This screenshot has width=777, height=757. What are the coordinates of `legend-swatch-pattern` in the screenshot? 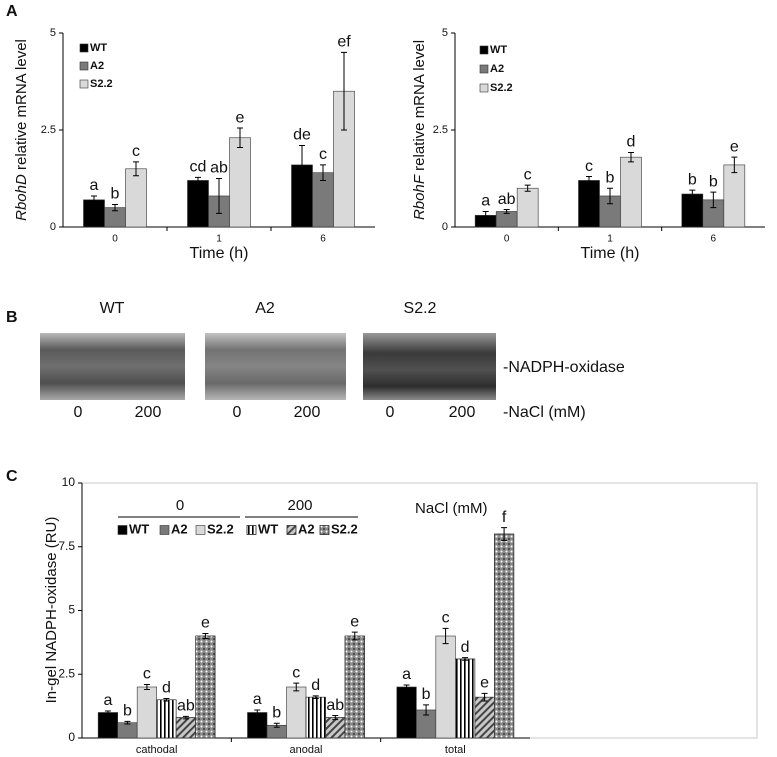 It's located at (324, 530).